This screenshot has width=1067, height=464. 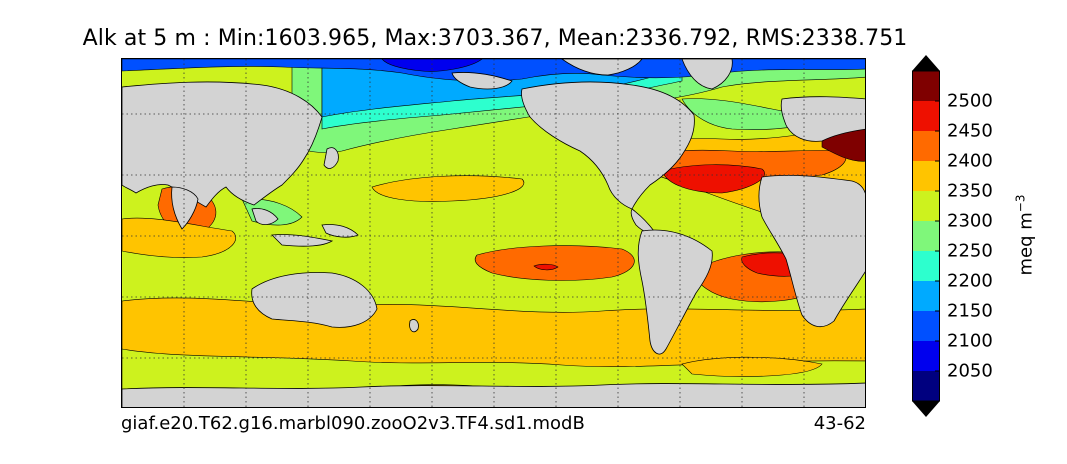 What do you see at coordinates (1026, 244) in the screenshot?
I see `colorbar-unit-text: meq m` at bounding box center [1026, 244].